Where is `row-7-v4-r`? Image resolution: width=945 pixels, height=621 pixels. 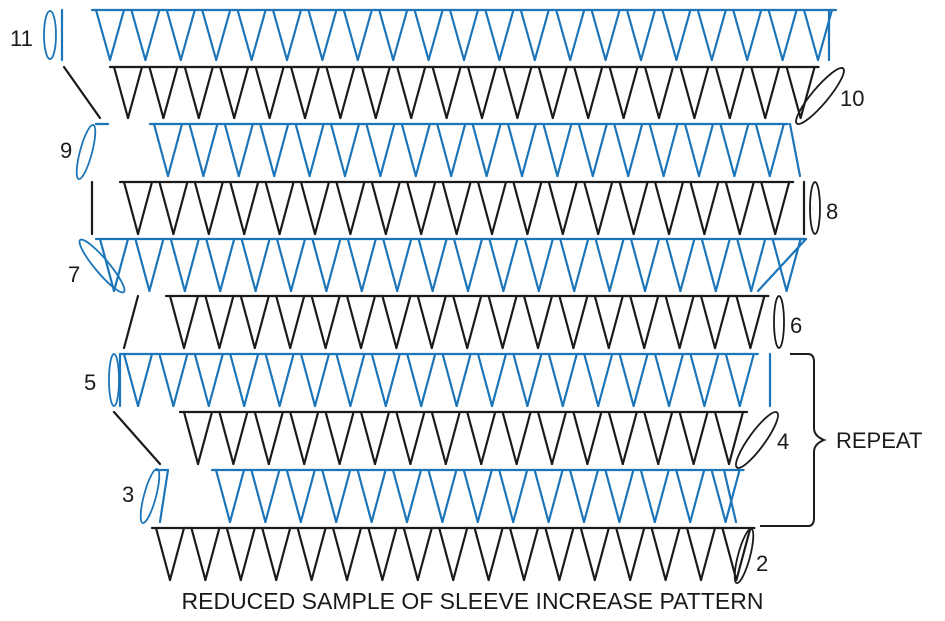 row-7-v4-r is located at coordinates (262, 265).